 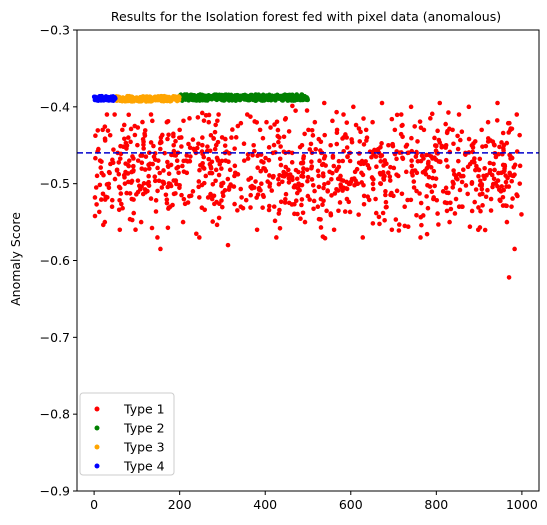 What do you see at coordinates (55, 337) in the screenshot?
I see `y-tick-label: −0.7` at bounding box center [55, 337].